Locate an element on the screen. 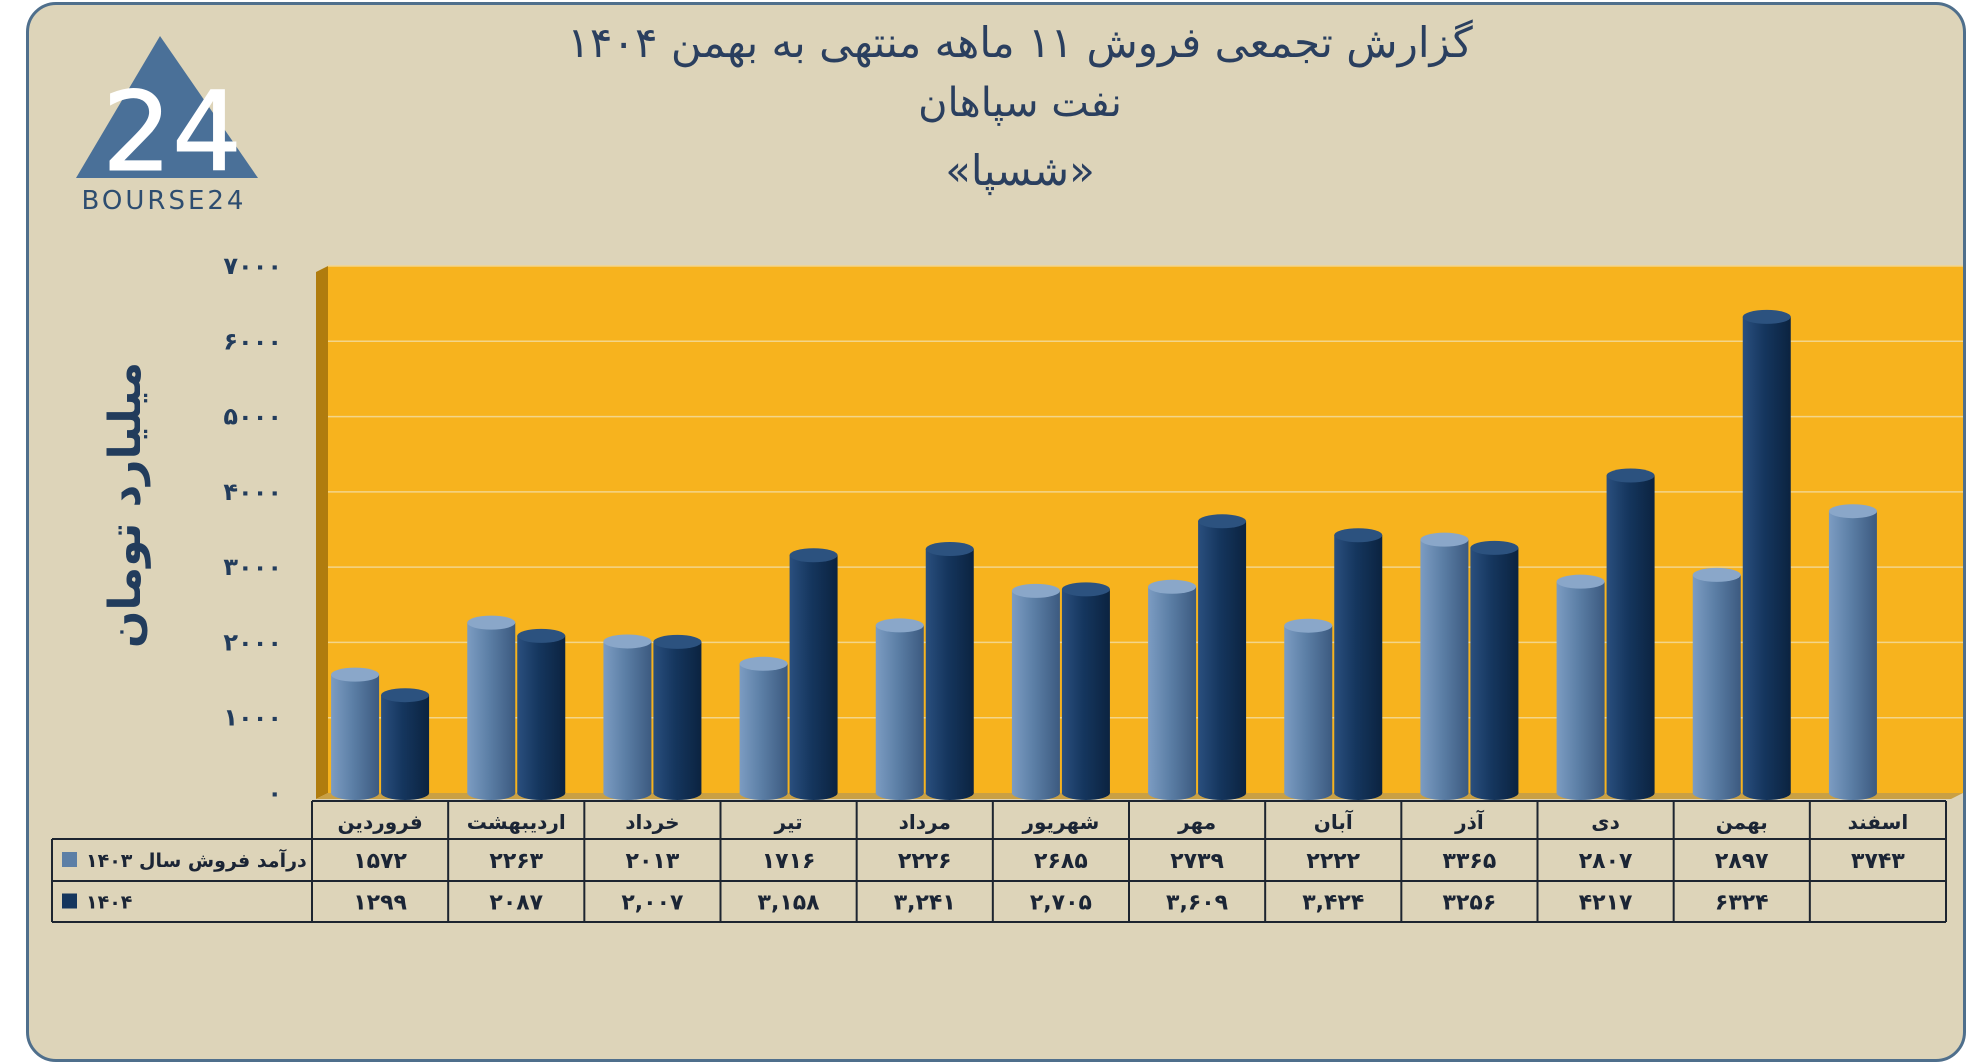 This screenshot has width=1983, height=1062. data-label: ۲۰۱۳ is located at coordinates (653, 861).